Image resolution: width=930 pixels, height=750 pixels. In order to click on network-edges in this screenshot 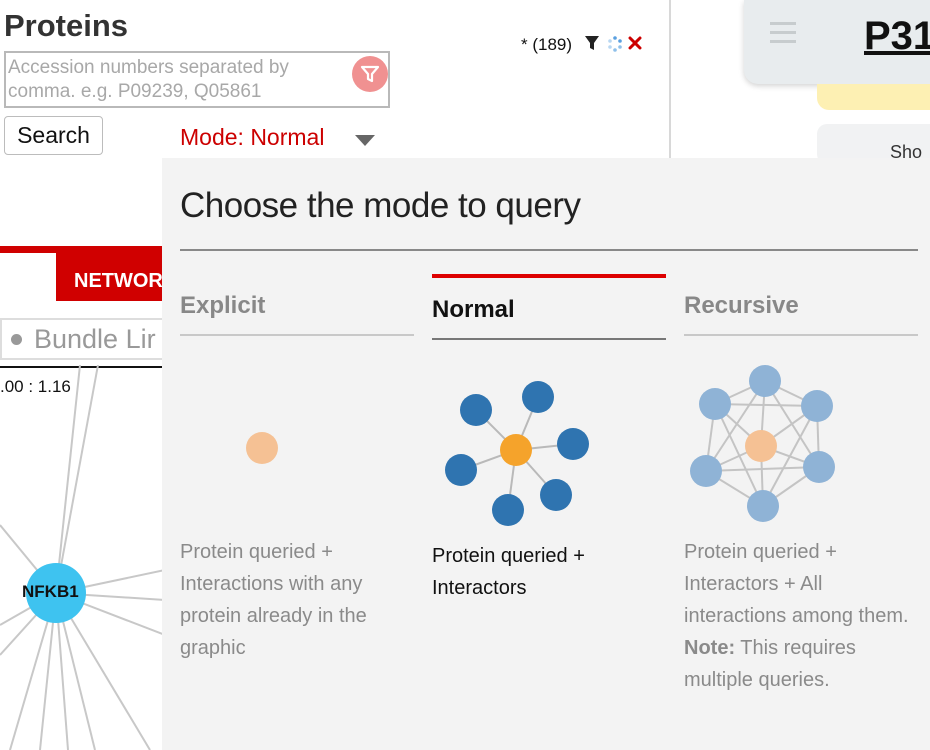, I will do `click(82, 557)`.